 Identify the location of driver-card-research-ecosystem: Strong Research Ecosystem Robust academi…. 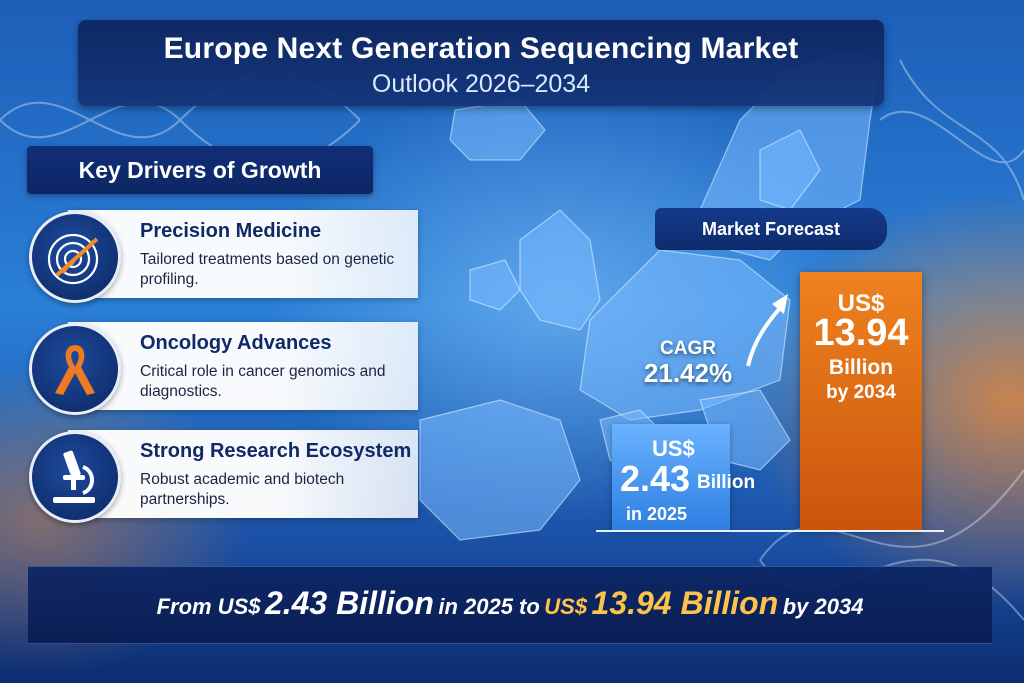
(243, 474).